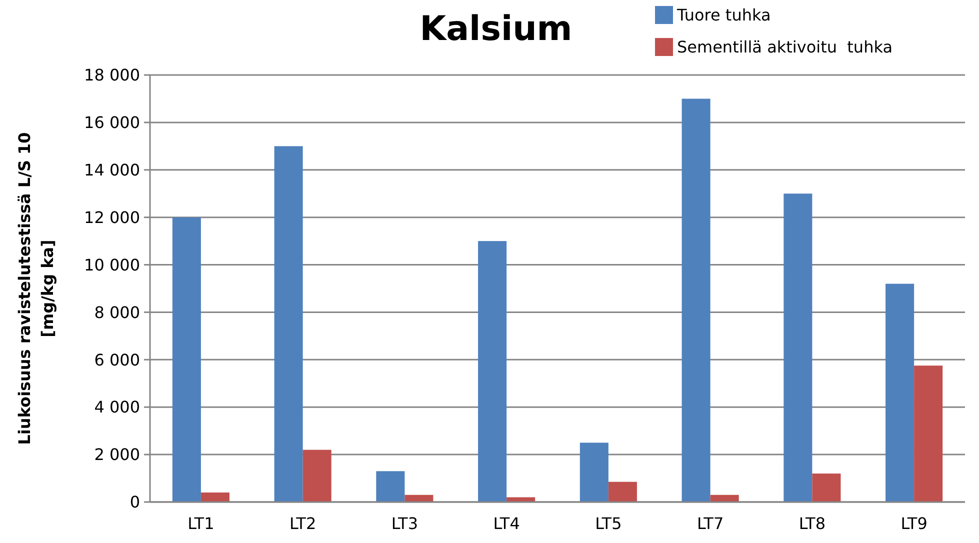  I want to click on y-tick-label: 12 000, so click(112, 217).